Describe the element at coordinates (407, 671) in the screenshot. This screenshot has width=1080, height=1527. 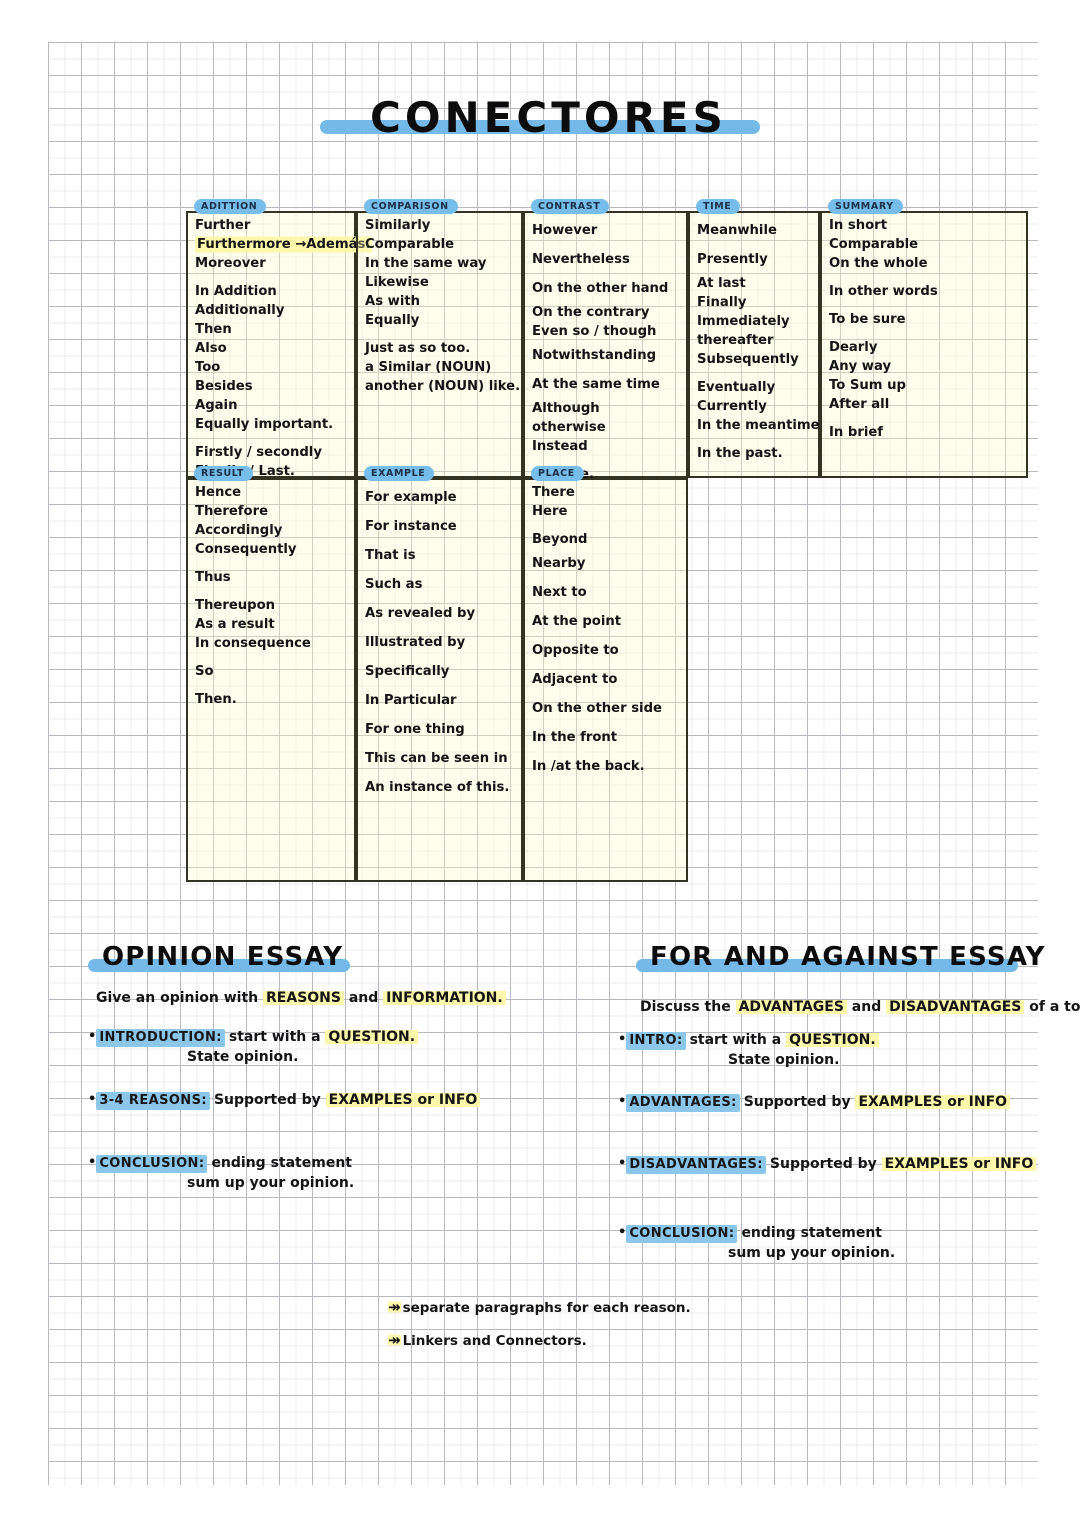
I see `connector-item: Specifically` at that location.